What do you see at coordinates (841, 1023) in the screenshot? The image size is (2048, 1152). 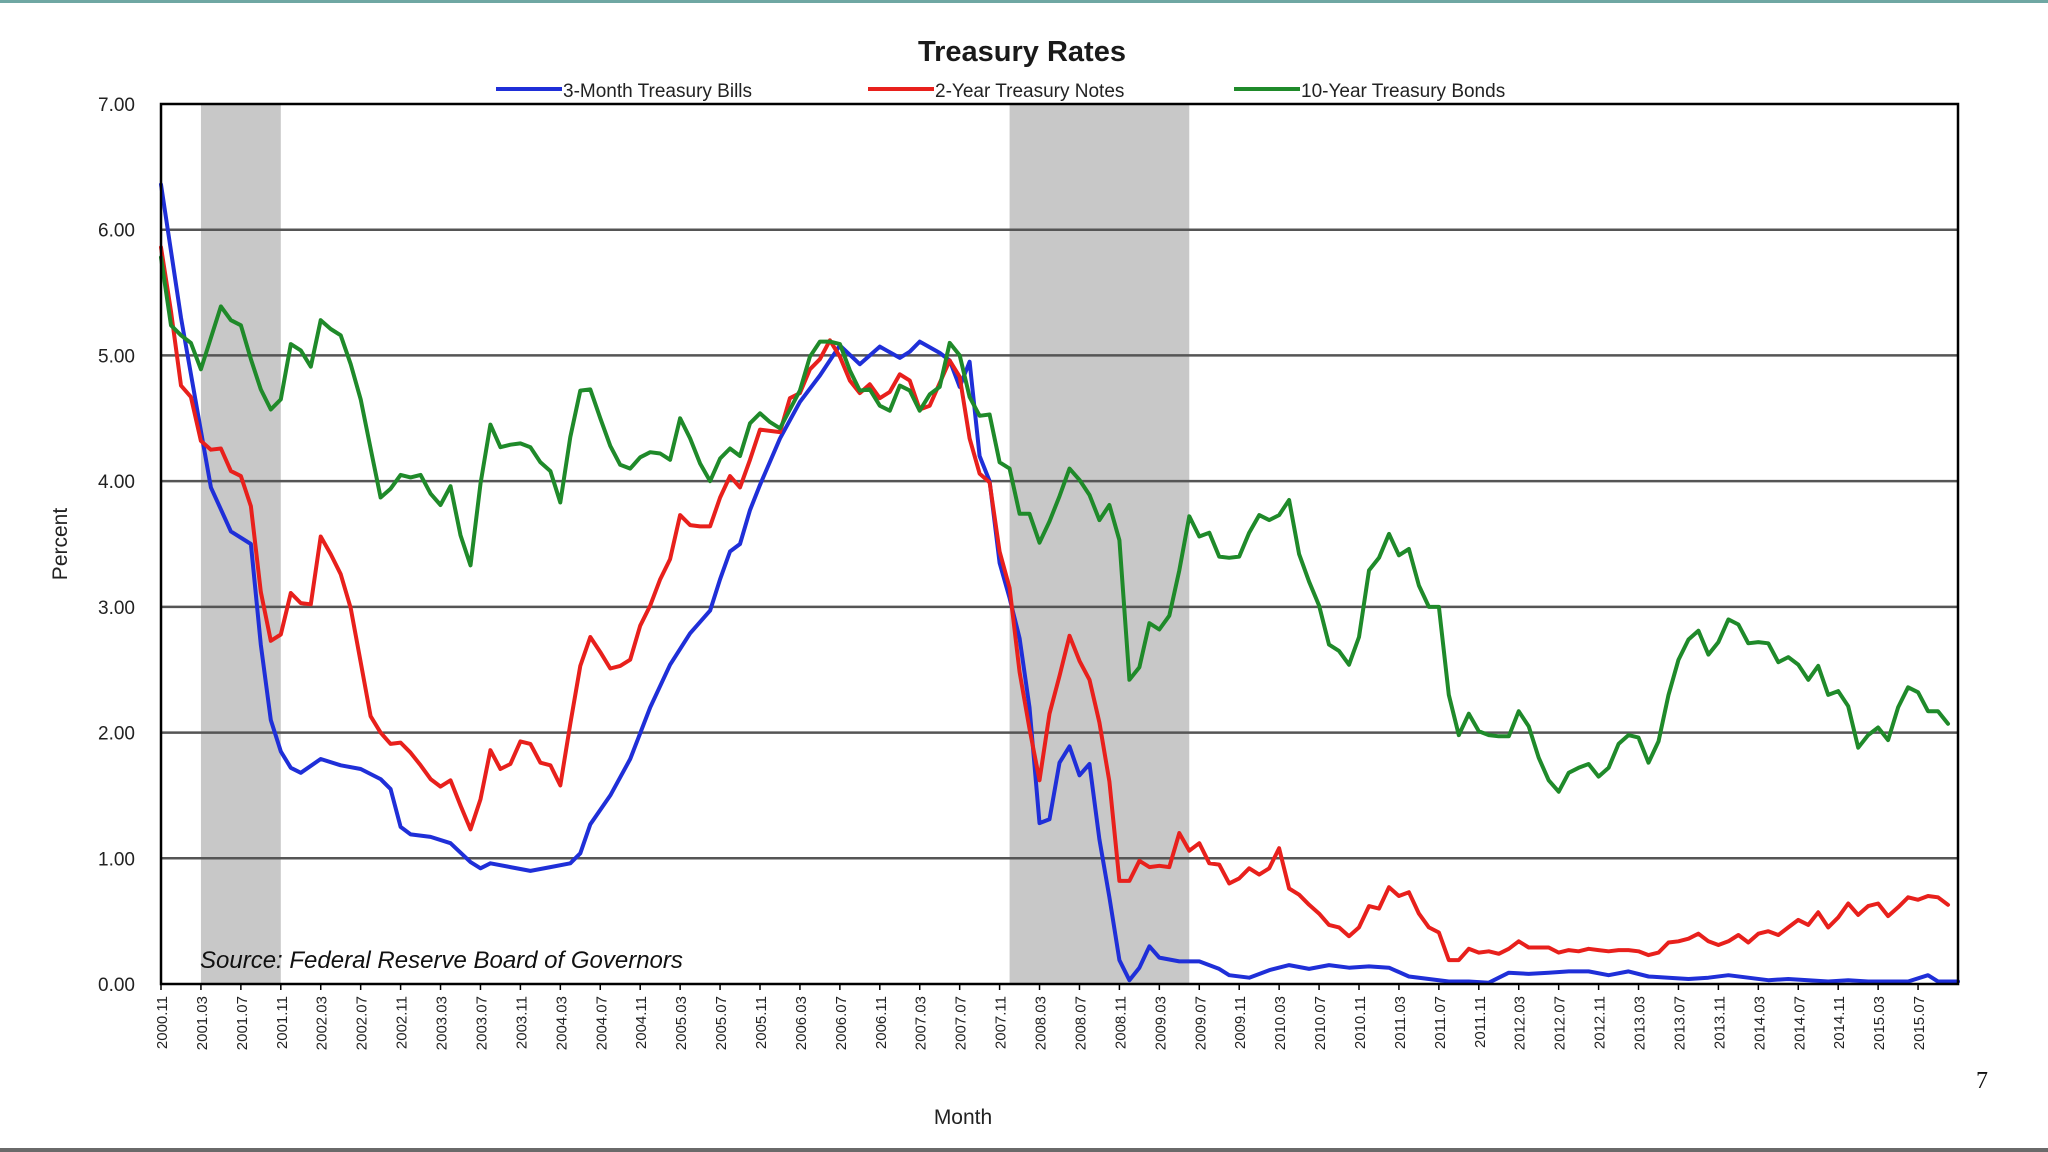 I see `x-tick-label: 2006.07` at bounding box center [841, 1023].